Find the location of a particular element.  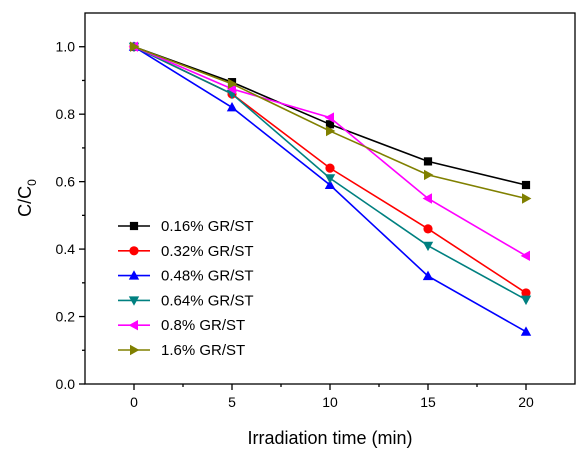

x-tick-label: 10 is located at coordinates (330, 402).